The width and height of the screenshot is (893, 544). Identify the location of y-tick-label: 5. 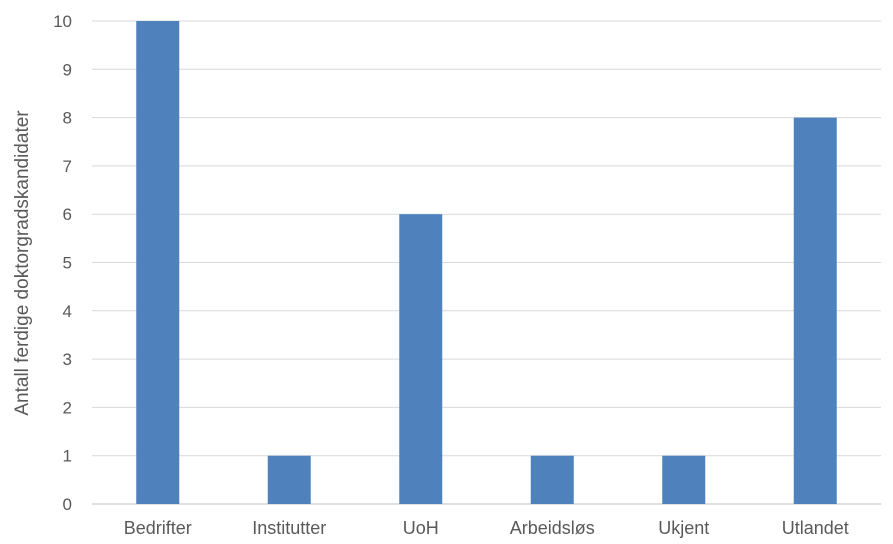
(67, 263).